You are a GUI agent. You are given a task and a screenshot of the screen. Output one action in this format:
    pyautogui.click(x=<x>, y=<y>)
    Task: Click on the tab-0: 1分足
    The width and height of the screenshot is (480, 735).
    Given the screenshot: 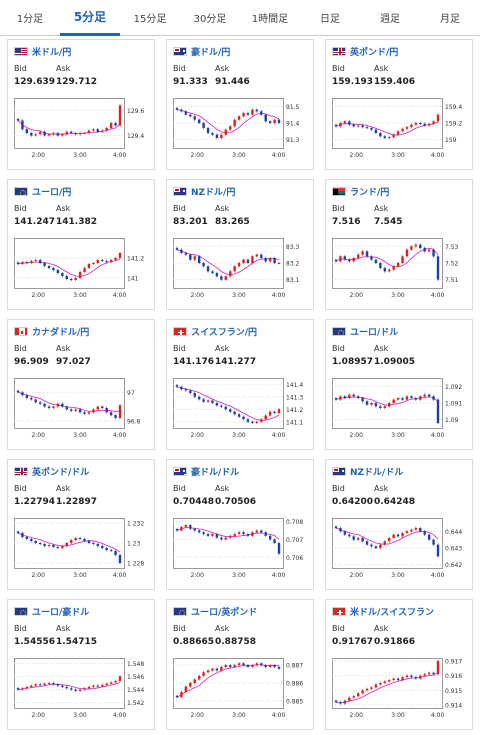 What is the action you would take?
    pyautogui.click(x=30, y=18)
    